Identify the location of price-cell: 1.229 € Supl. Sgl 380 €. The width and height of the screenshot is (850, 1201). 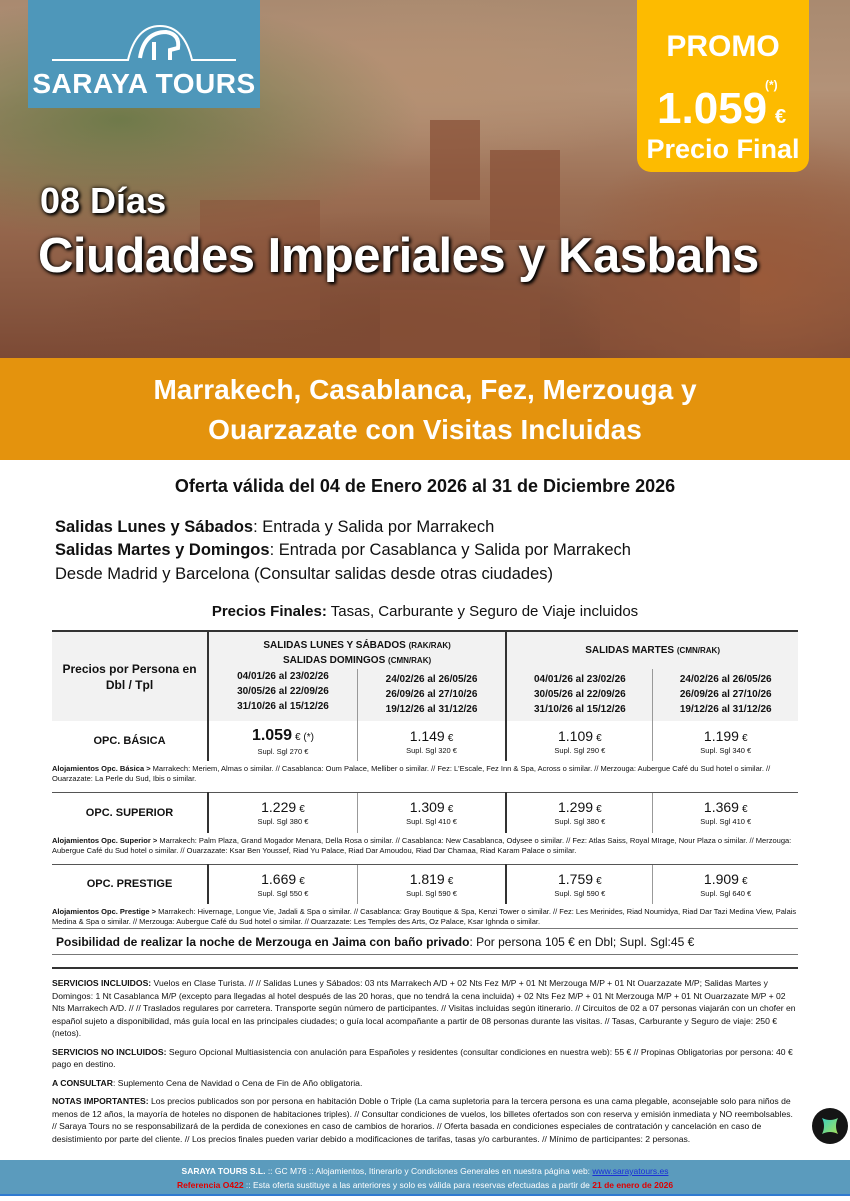
(282, 812).